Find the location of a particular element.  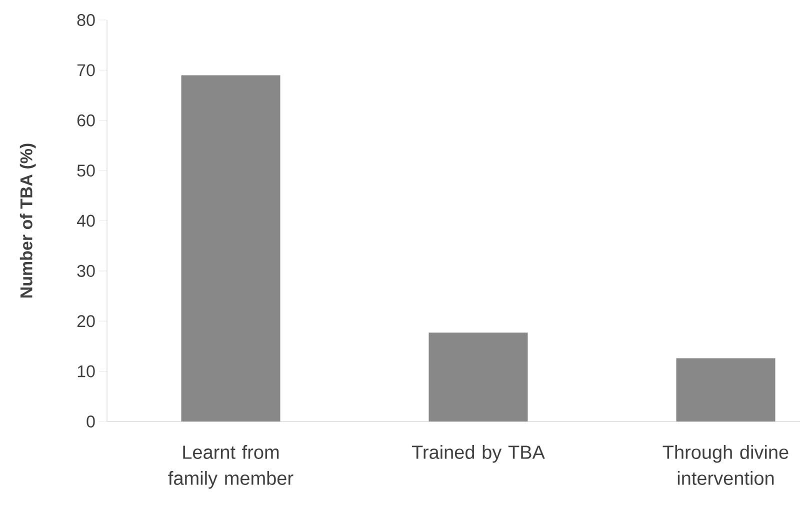

y-tick-label: 10 is located at coordinates (86, 371).